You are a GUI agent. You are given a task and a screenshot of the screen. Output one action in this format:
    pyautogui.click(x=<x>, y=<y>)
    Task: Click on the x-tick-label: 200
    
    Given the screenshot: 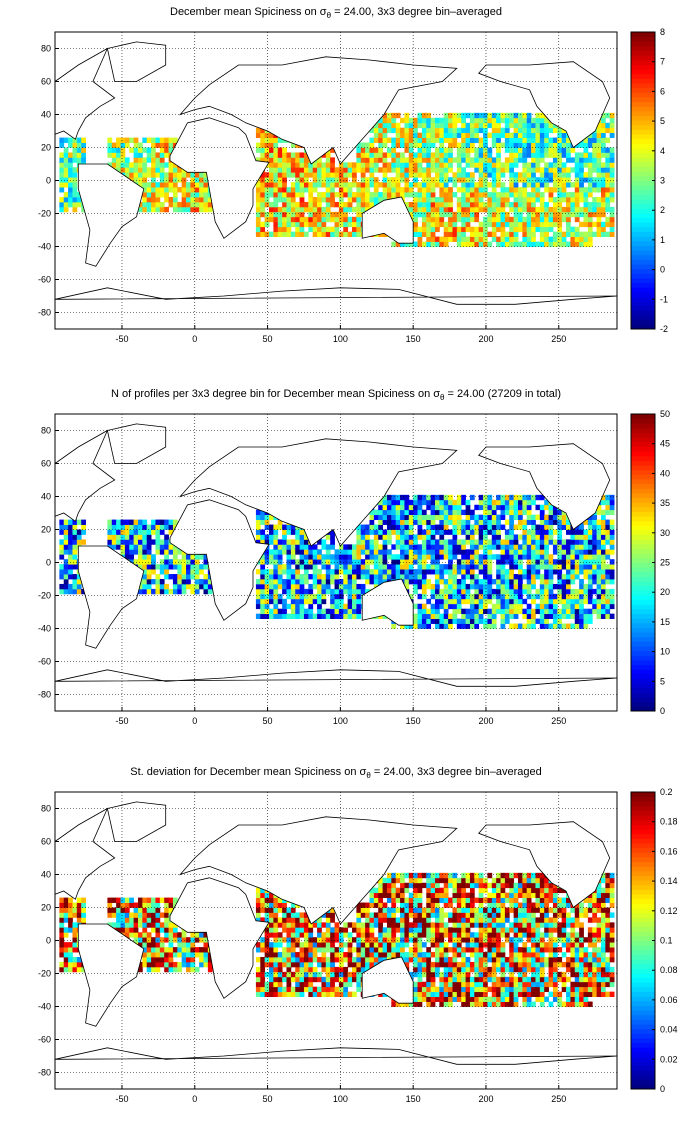 What is the action you would take?
    pyautogui.click(x=485, y=339)
    